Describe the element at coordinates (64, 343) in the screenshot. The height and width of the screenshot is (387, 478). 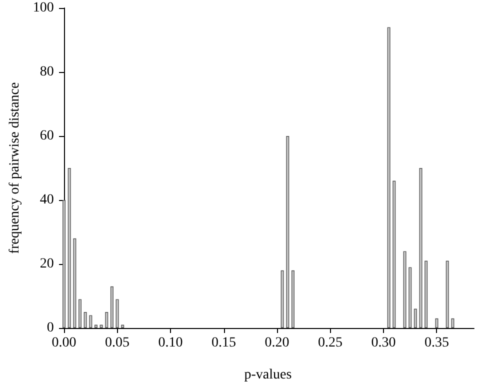
I see `x-tick-label: 0.00` at that location.